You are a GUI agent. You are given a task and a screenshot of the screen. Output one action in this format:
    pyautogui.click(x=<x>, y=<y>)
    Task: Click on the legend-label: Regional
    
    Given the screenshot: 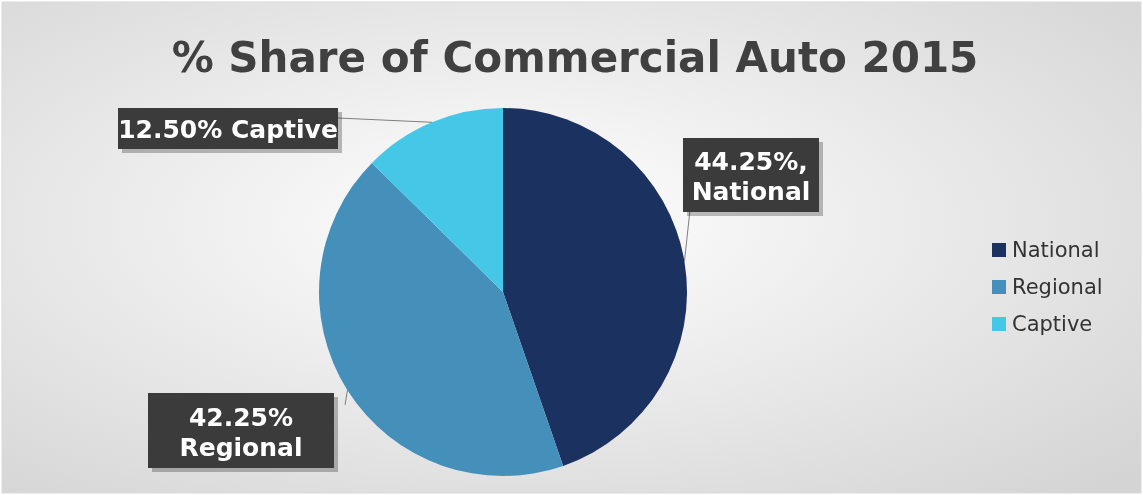 What is the action you would take?
    pyautogui.click(x=1057, y=287)
    